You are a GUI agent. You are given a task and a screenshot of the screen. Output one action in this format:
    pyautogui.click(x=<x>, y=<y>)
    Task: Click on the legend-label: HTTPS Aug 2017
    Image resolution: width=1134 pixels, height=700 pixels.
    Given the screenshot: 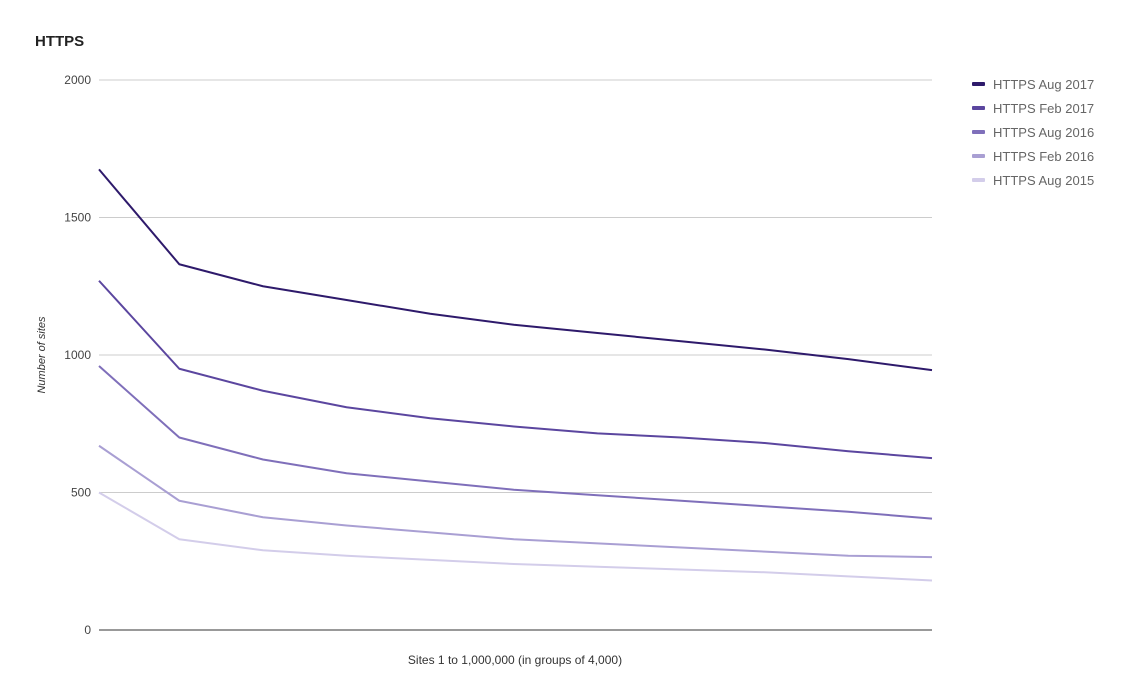 What is the action you would take?
    pyautogui.click(x=1044, y=84)
    